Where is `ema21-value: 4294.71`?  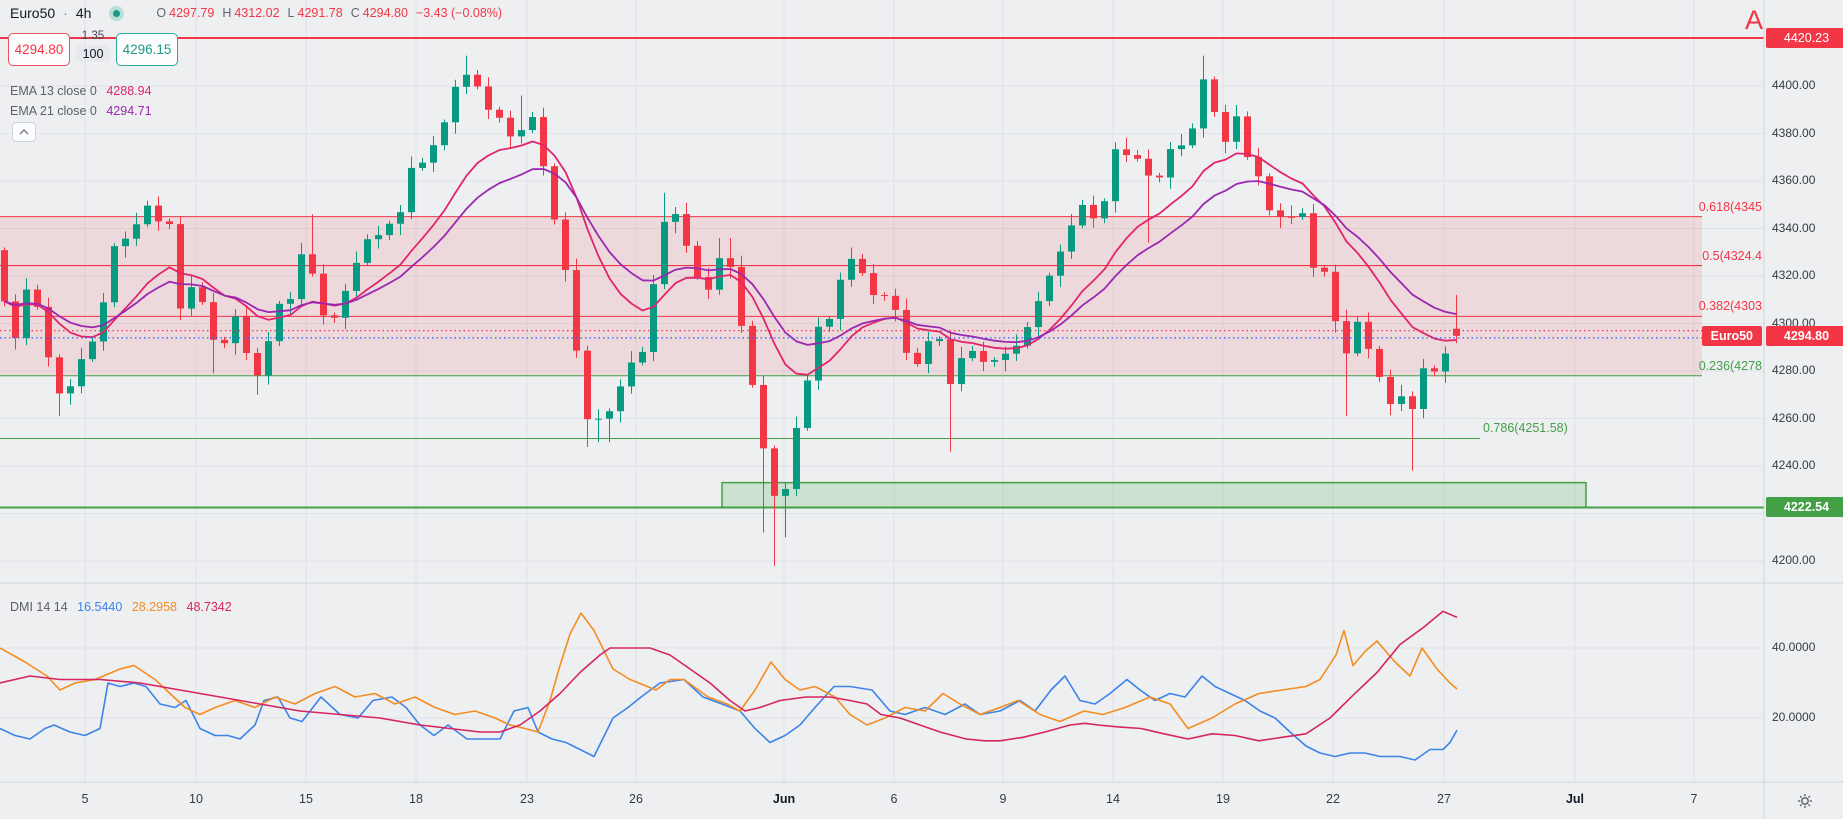 ema21-value: 4294.71 is located at coordinates (129, 111).